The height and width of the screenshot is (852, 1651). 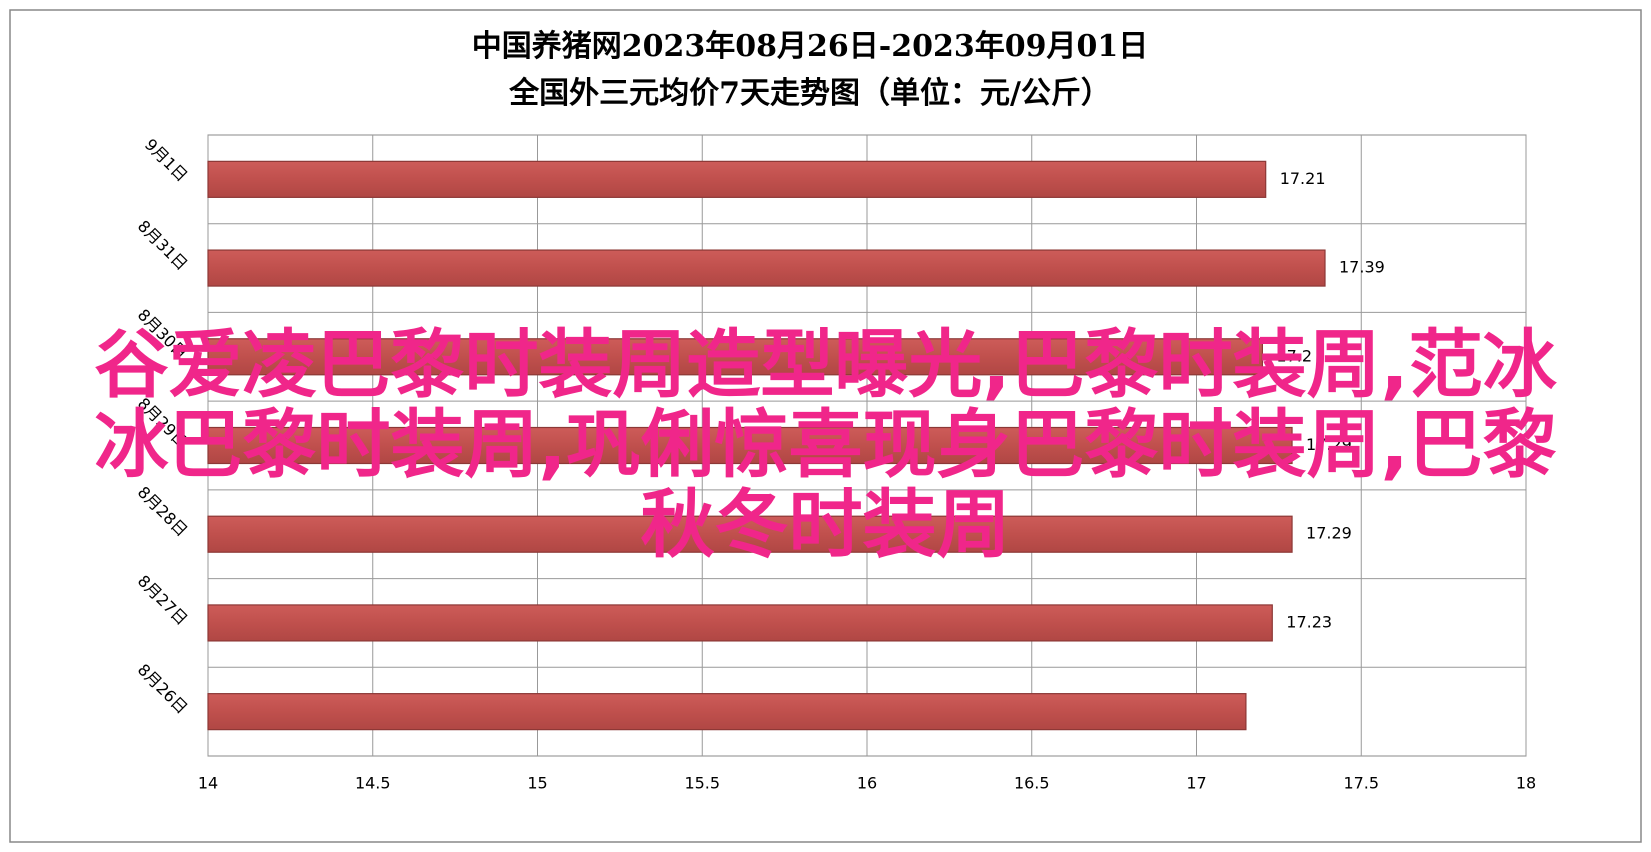 What do you see at coordinates (1294, 355) in the screenshot?
I see `data-label: 17.2` at bounding box center [1294, 355].